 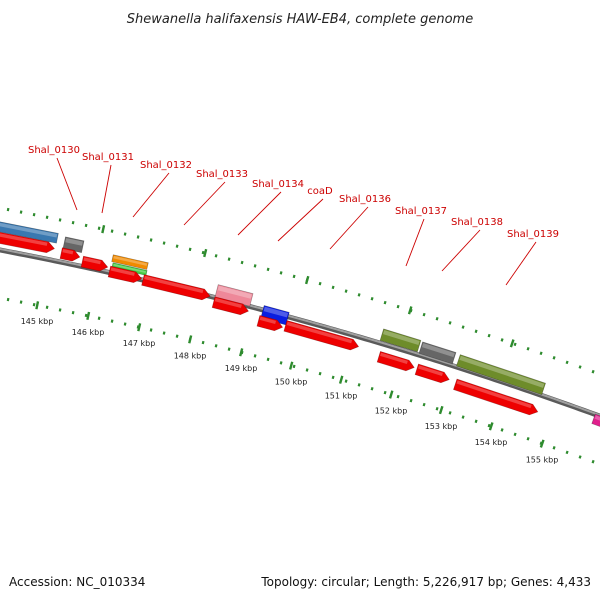 I want to click on feature-bar-orange-shine, so click(x=130, y=260).